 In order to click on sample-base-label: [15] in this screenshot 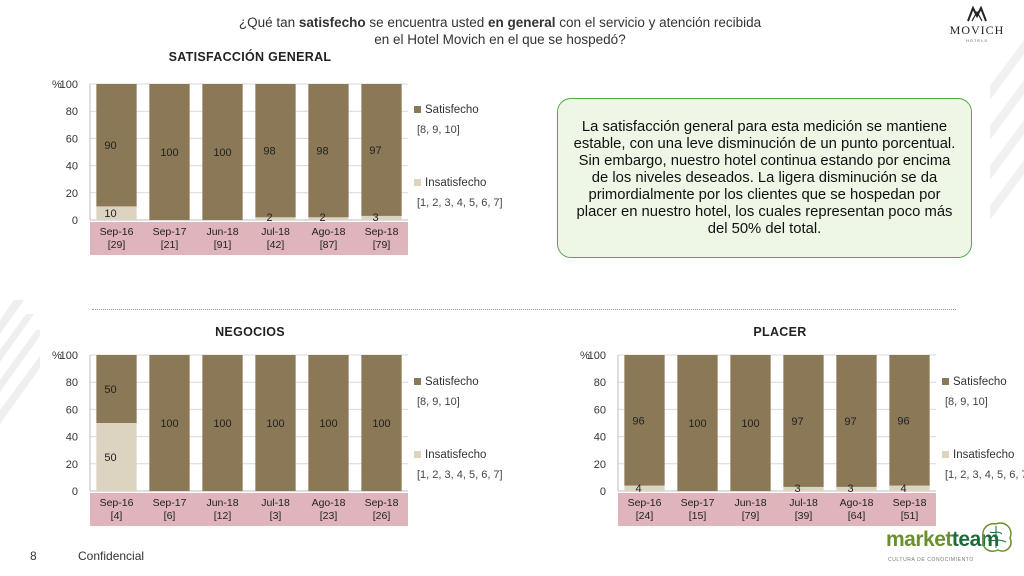, I will do `click(698, 516)`.